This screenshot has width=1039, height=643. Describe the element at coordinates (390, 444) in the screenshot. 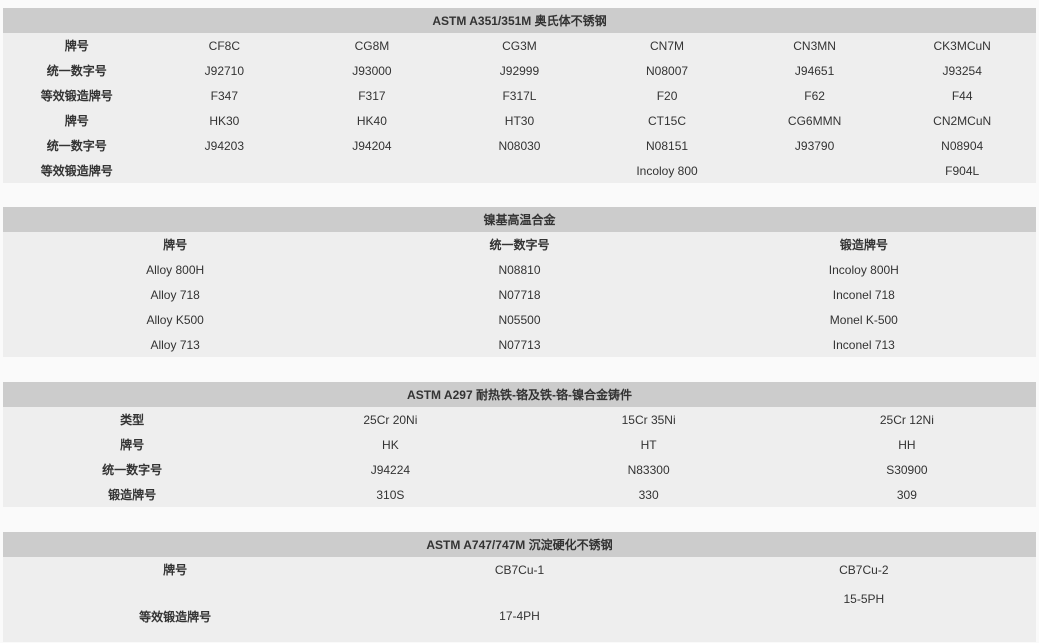

I see `table-cell: HK` at that location.